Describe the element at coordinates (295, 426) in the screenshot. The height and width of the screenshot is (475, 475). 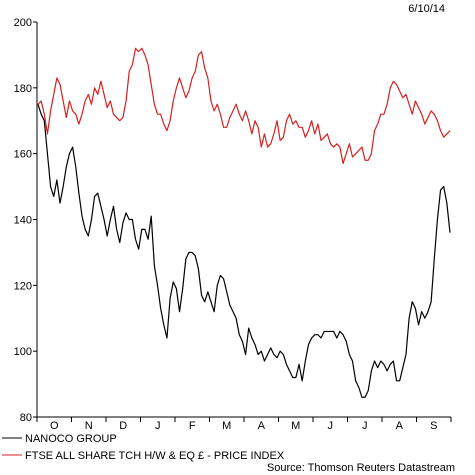
I see `x-tick-label-7: M` at that location.